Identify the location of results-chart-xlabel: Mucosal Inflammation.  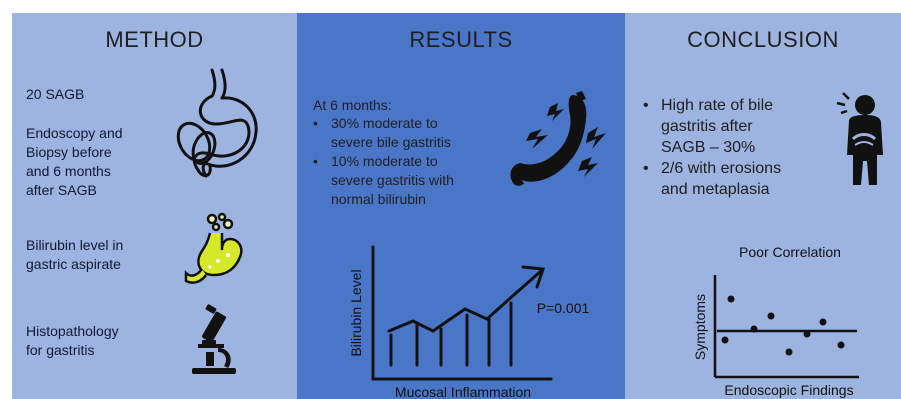
(463, 391).